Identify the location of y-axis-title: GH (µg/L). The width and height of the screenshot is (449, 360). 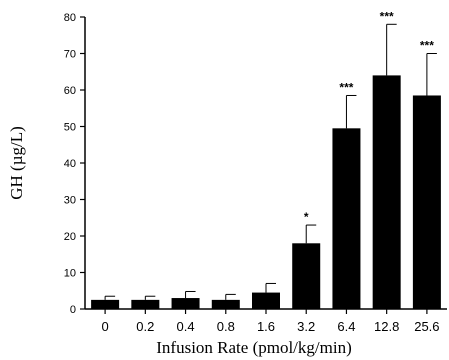
(16, 163).